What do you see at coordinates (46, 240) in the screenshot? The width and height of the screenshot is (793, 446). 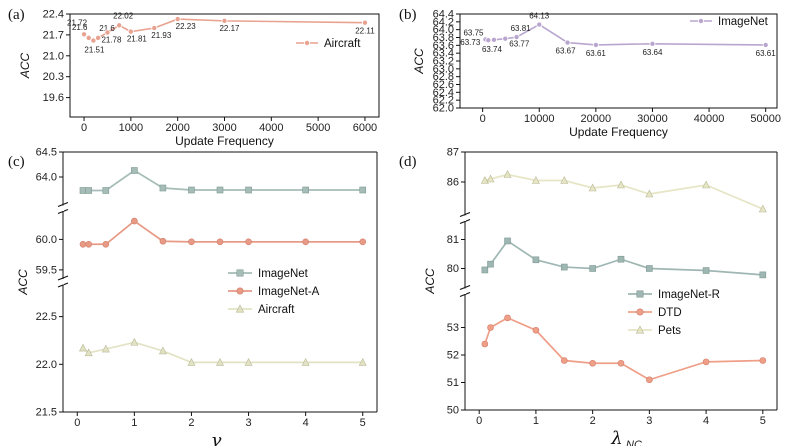 I see `y-tick-label: 60.0` at bounding box center [46, 240].